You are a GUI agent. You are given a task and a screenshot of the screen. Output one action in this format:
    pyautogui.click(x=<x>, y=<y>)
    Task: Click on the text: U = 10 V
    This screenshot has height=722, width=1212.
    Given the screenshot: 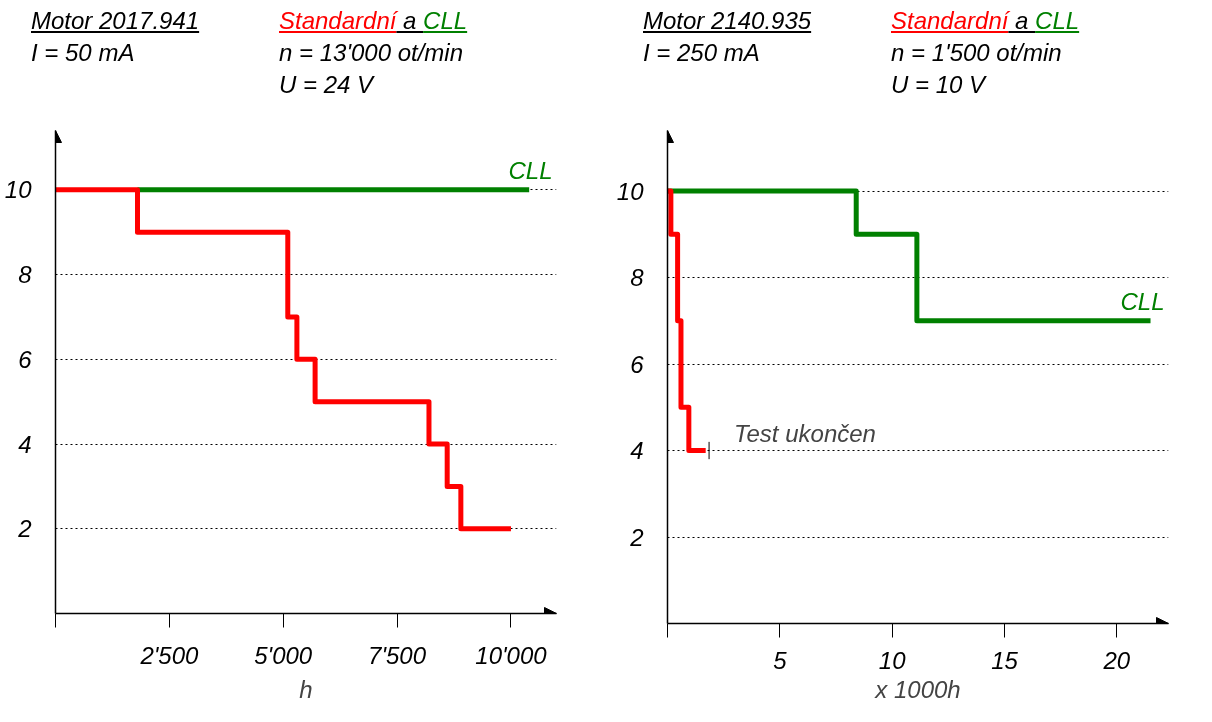 What is the action you would take?
    pyautogui.click(x=939, y=85)
    